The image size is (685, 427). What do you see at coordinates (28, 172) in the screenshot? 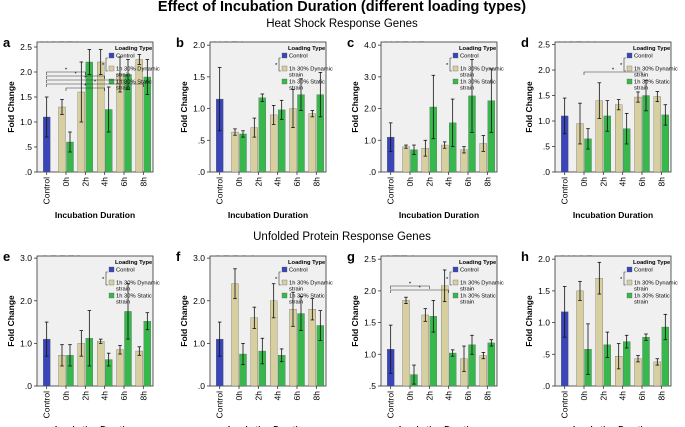
I see `y-tick-label: .0` at bounding box center [28, 172].